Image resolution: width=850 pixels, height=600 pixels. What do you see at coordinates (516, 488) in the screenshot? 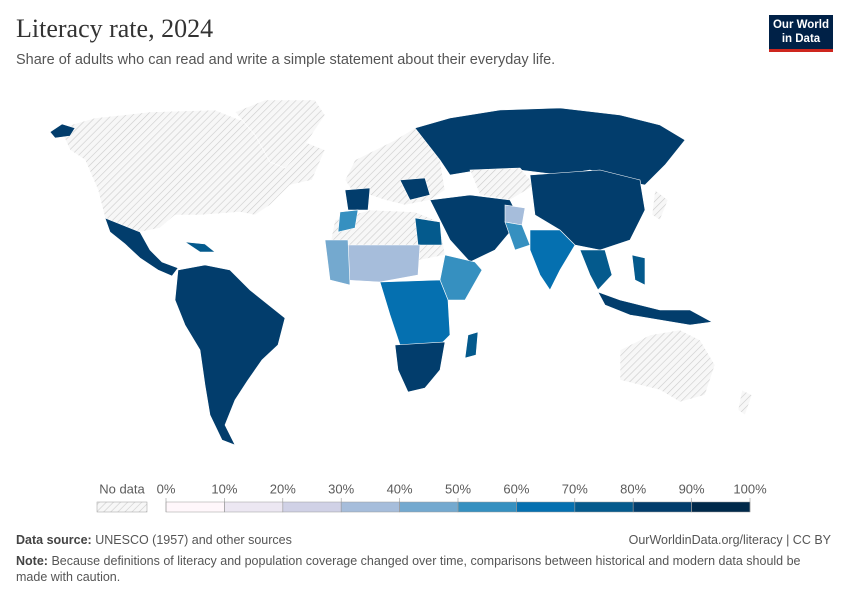
I see `legend-tick-label: 60%` at bounding box center [516, 488].